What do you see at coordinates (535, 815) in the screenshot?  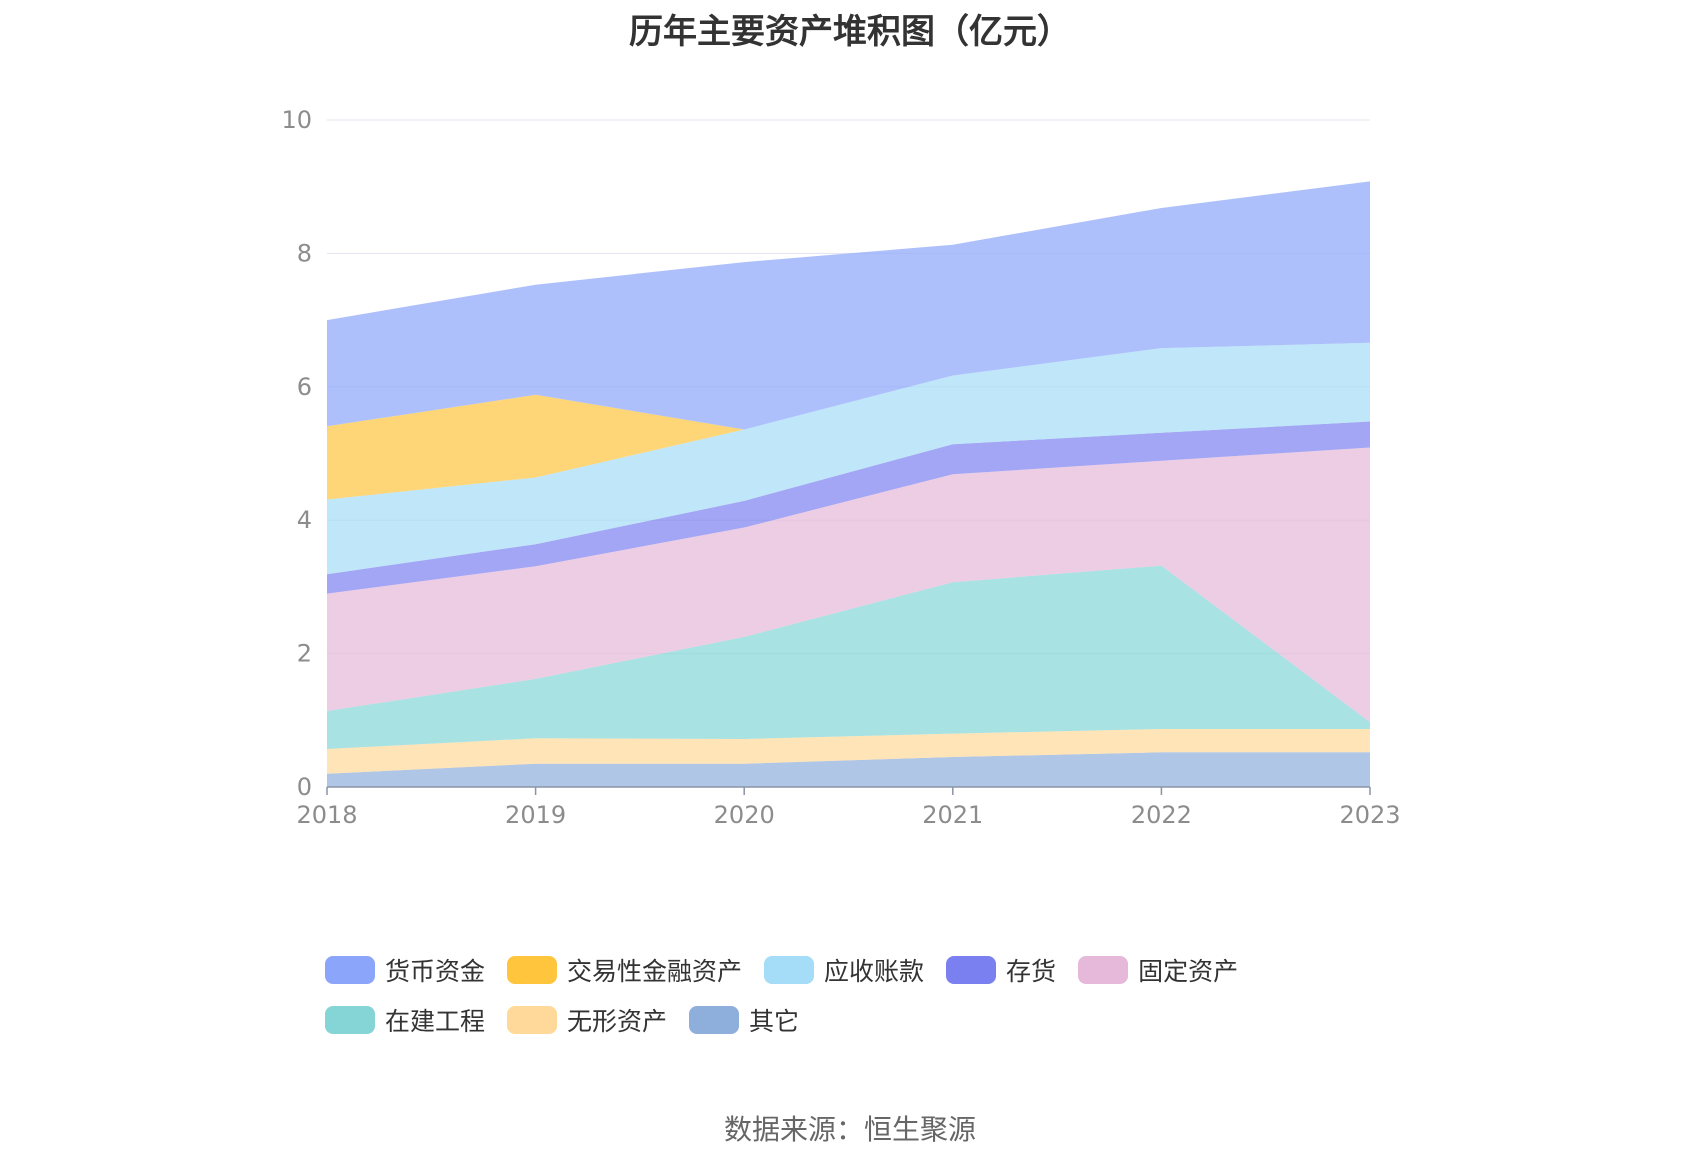 I see `x-tick-label: 2019` at bounding box center [535, 815].